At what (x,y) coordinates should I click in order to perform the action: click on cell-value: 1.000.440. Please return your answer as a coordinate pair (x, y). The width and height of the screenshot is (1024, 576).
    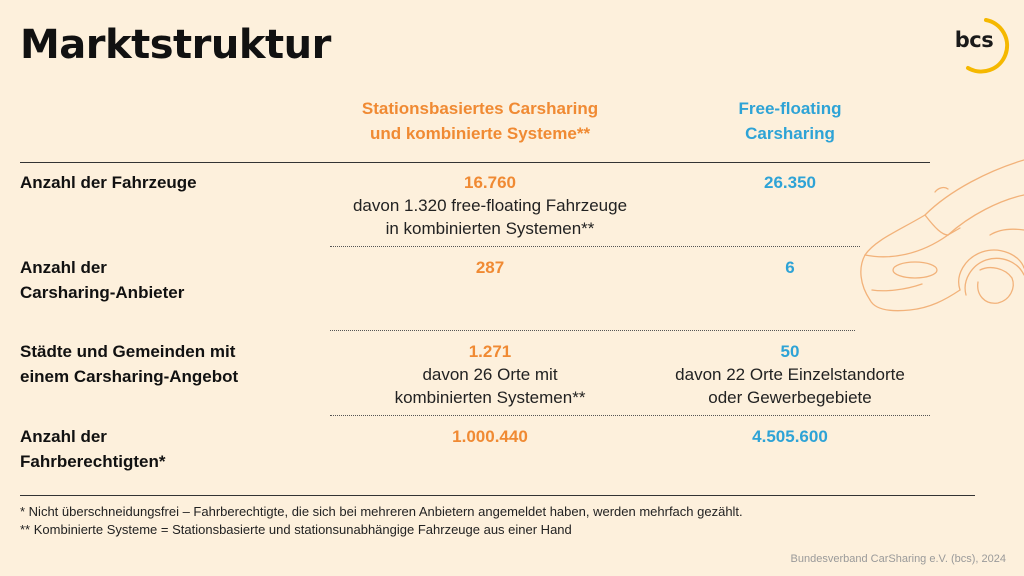
    Looking at the image, I should click on (490, 436).